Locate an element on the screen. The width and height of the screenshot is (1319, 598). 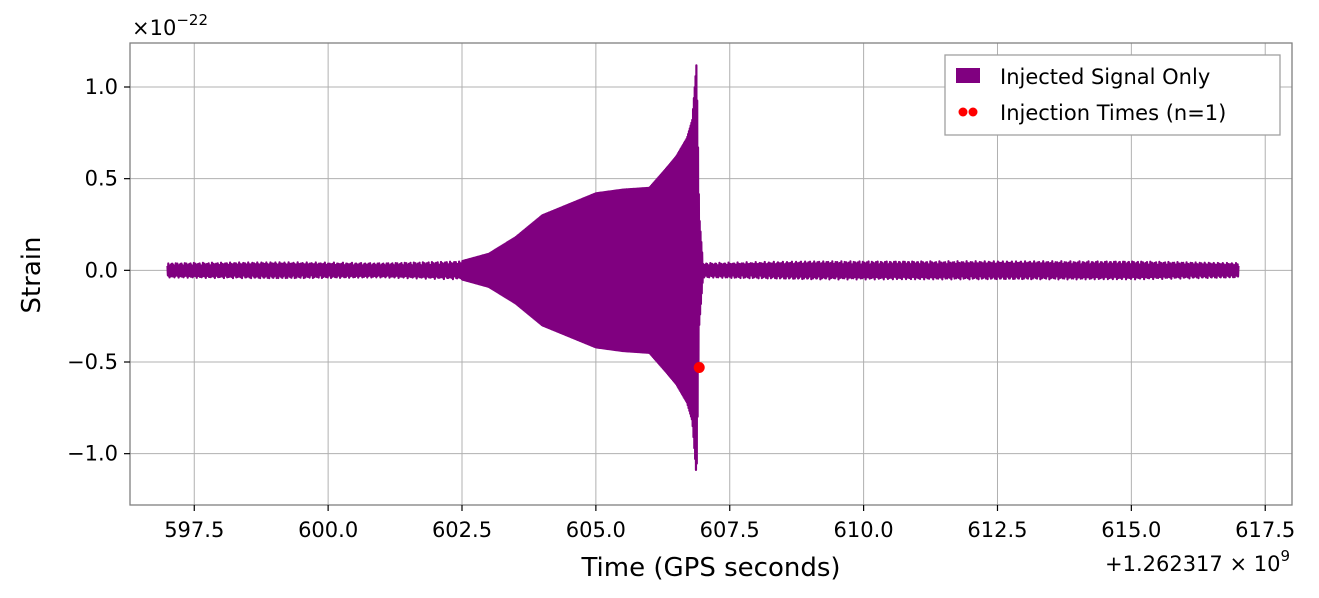
x-tick-label: 607.5 is located at coordinates (730, 530).